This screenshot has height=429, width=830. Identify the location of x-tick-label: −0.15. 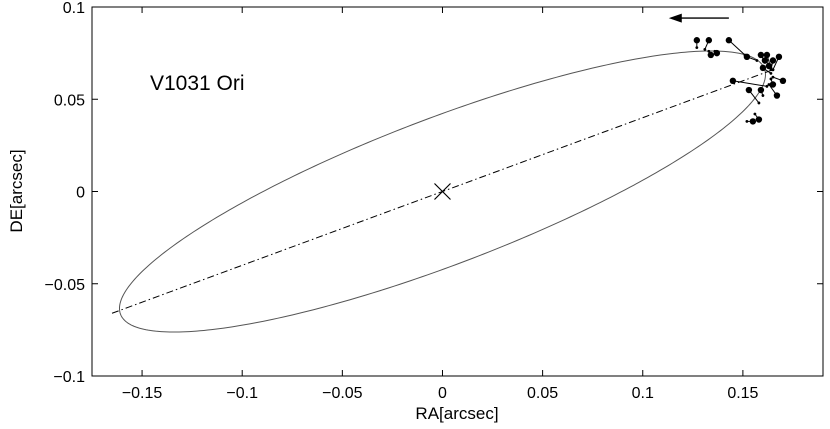
(142, 393).